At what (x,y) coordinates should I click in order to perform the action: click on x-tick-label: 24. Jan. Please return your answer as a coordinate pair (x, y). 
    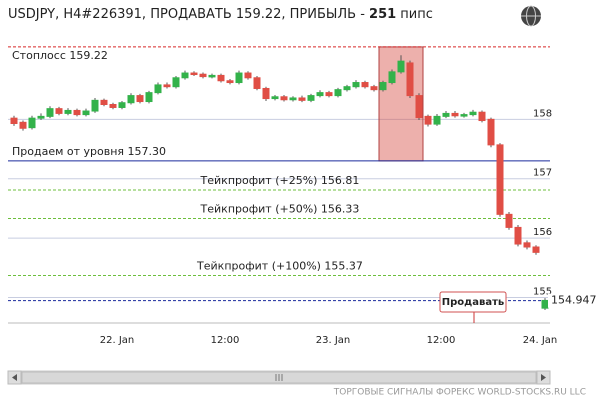
    Looking at the image, I should click on (540, 340).